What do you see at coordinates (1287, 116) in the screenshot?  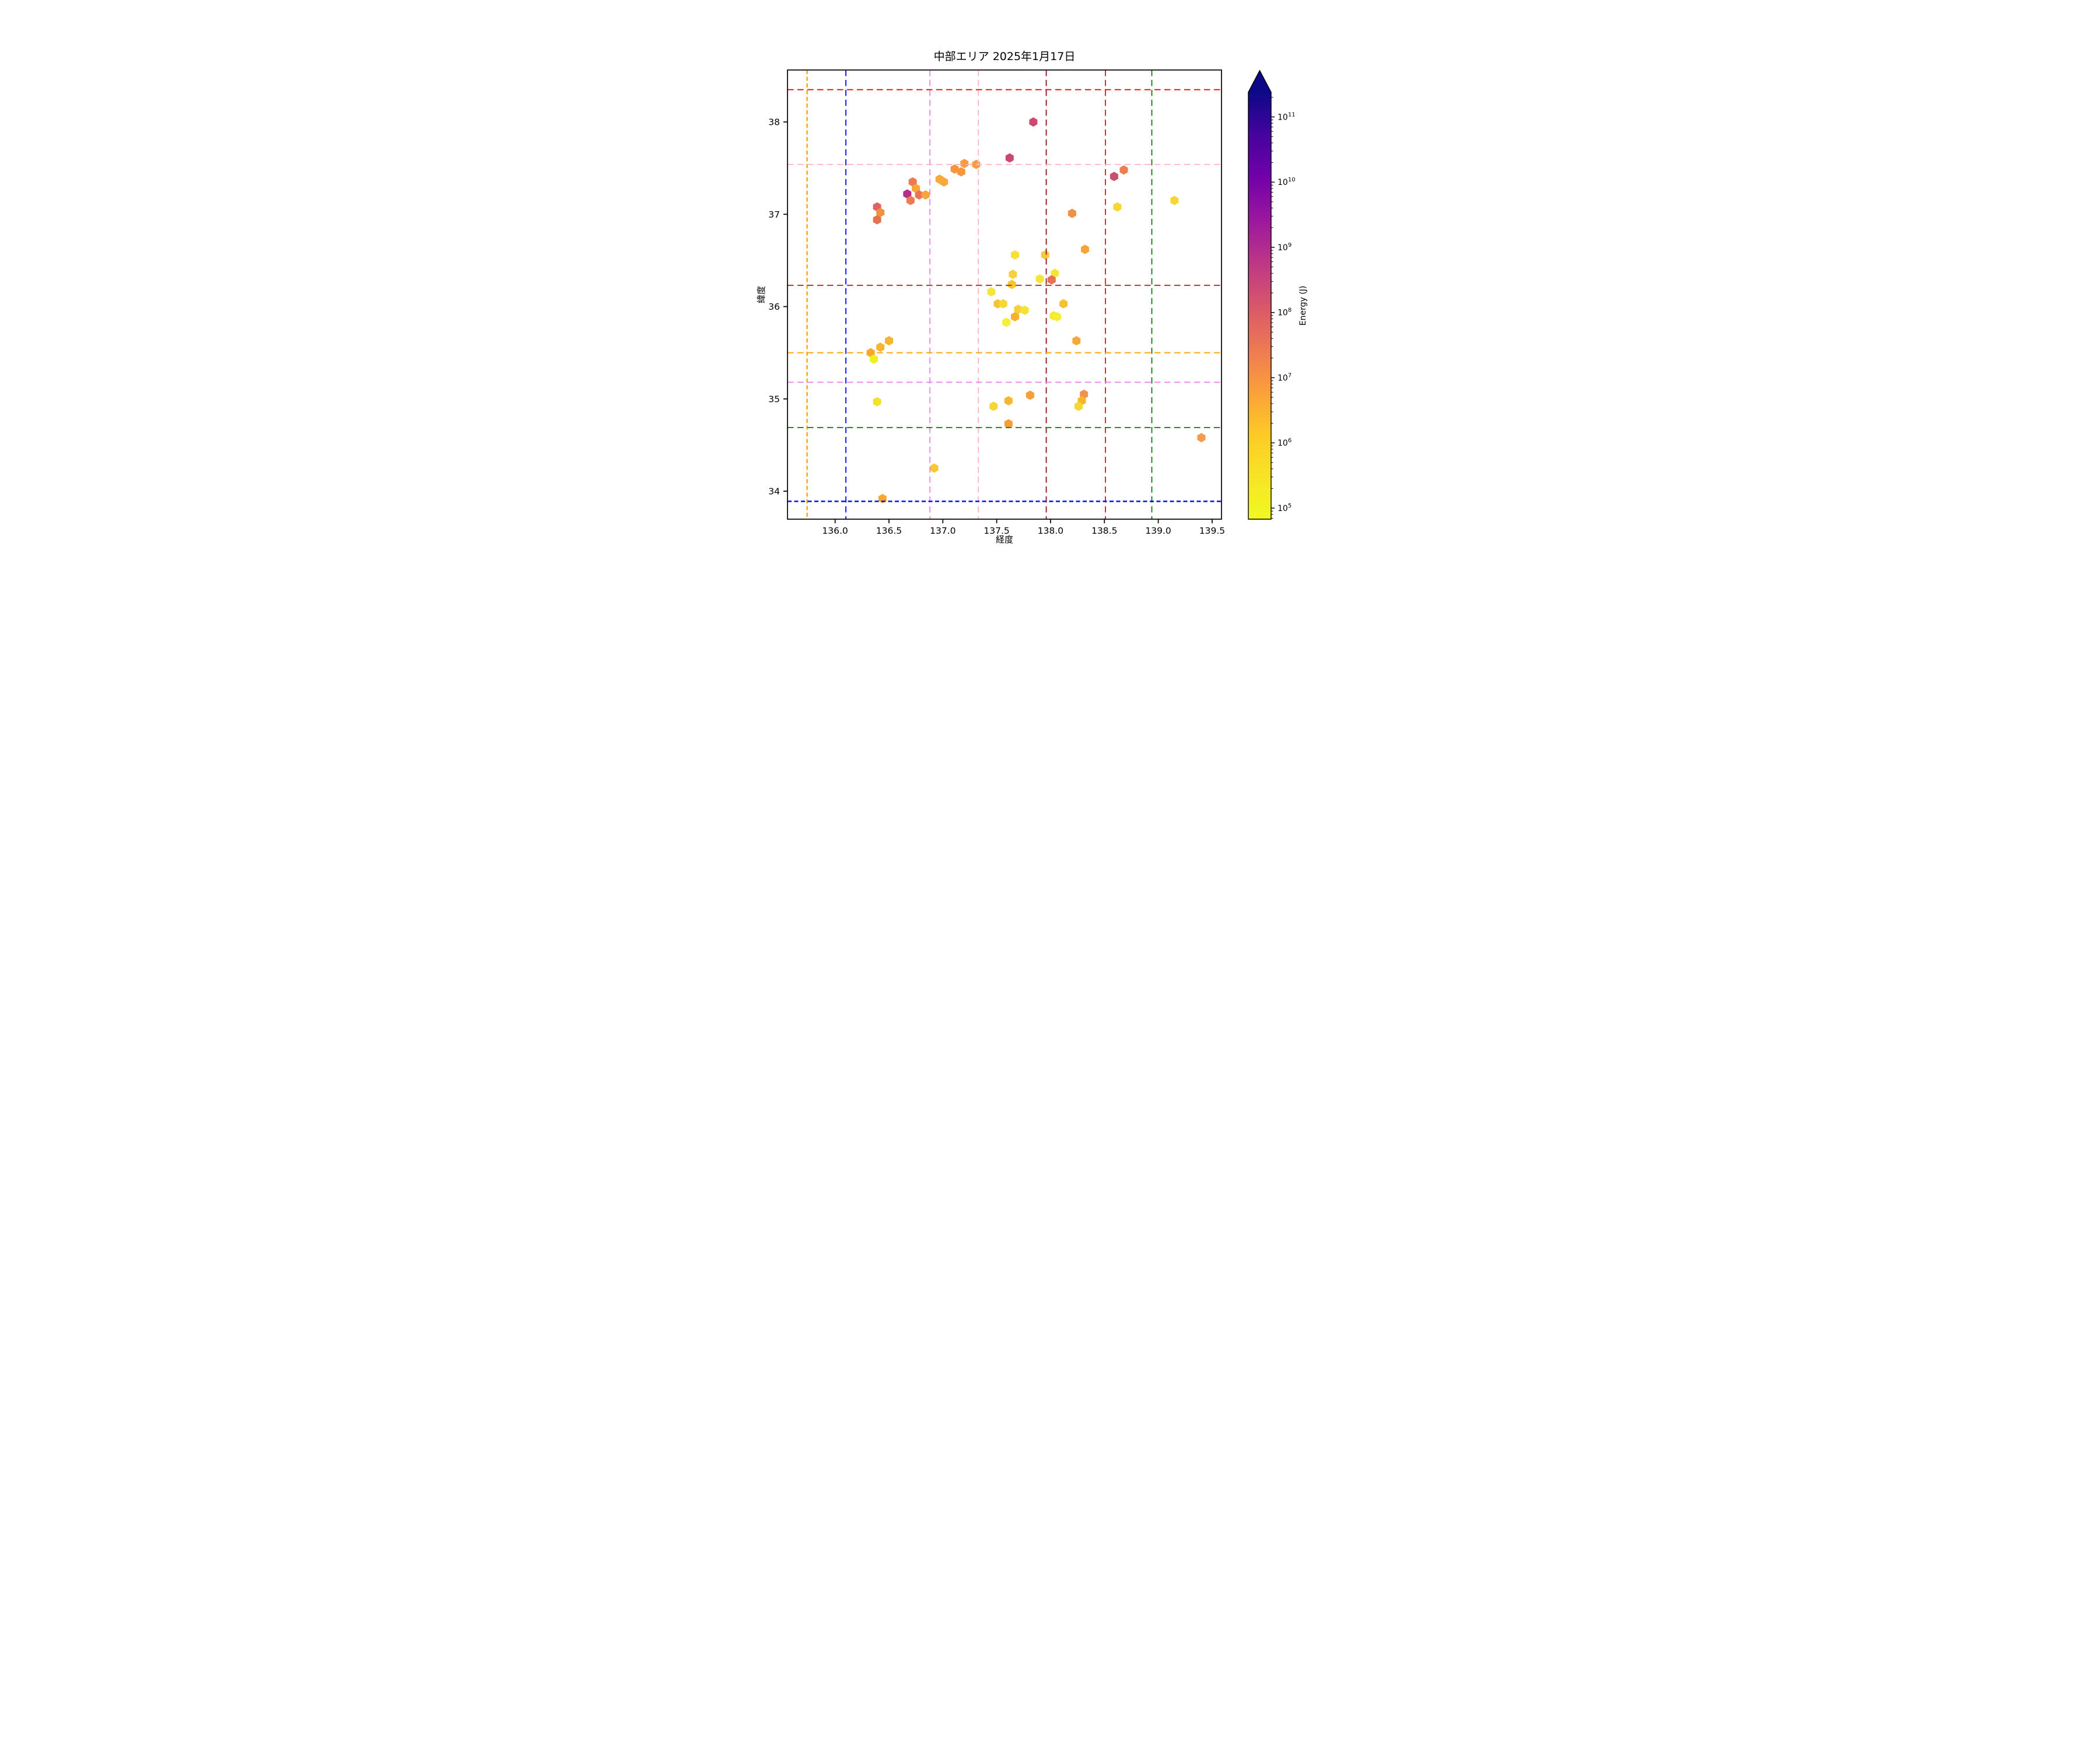 I see `colorbar-tick-label: 10¹¹` at bounding box center [1287, 116].